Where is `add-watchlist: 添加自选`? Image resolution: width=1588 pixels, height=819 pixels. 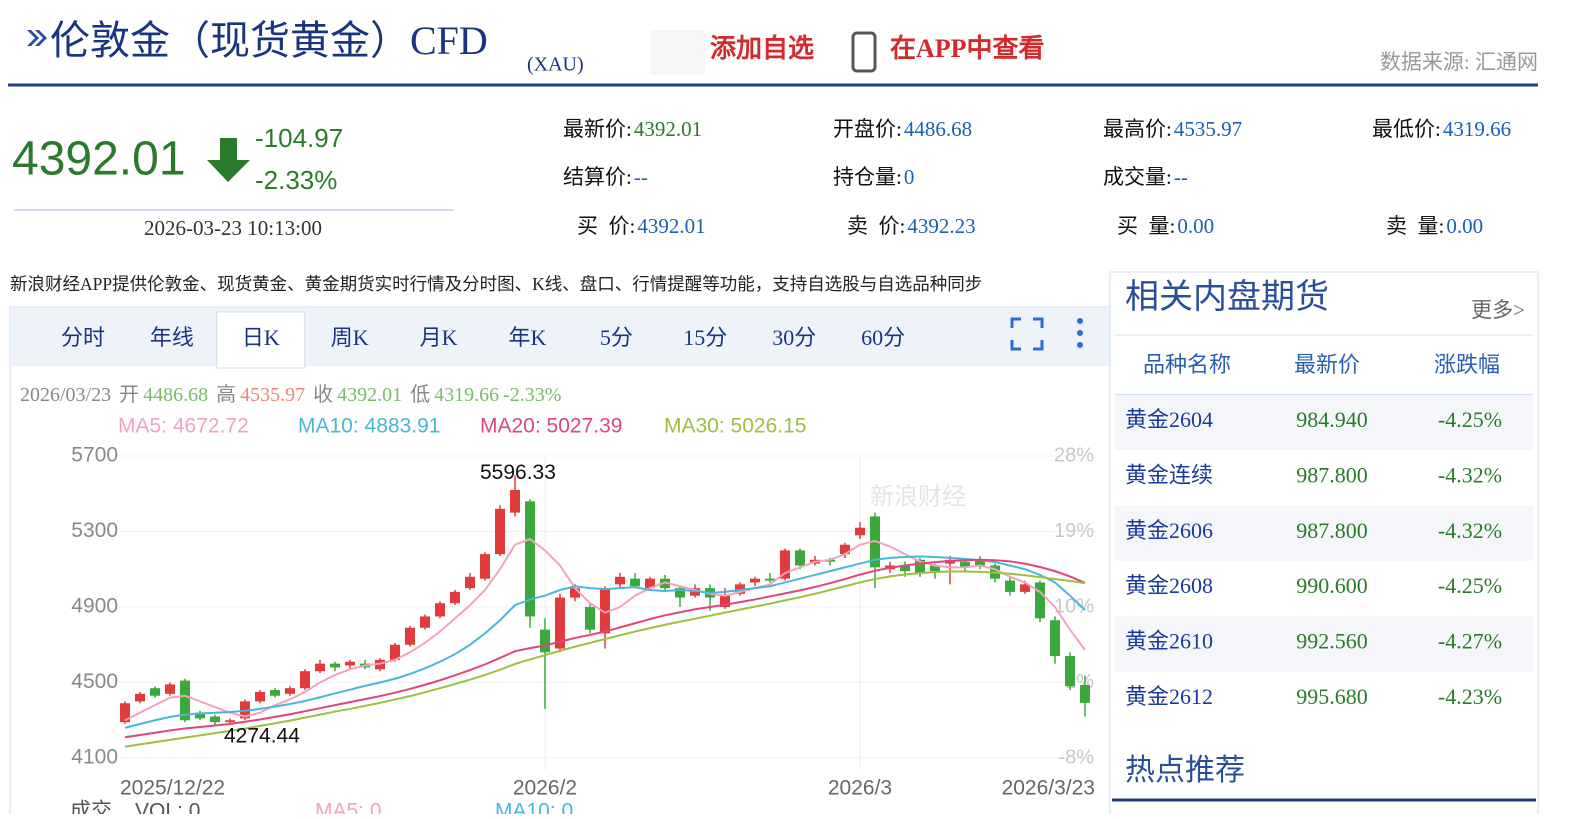 add-watchlist: 添加自选 is located at coordinates (762, 48).